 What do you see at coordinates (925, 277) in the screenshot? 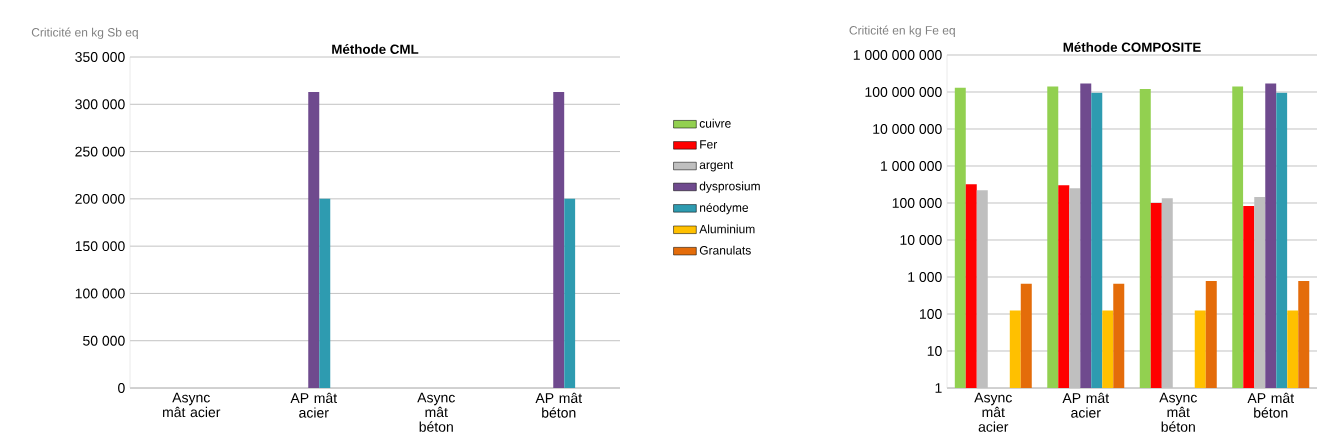
I see `y-tick-label: 1 000` at bounding box center [925, 277].